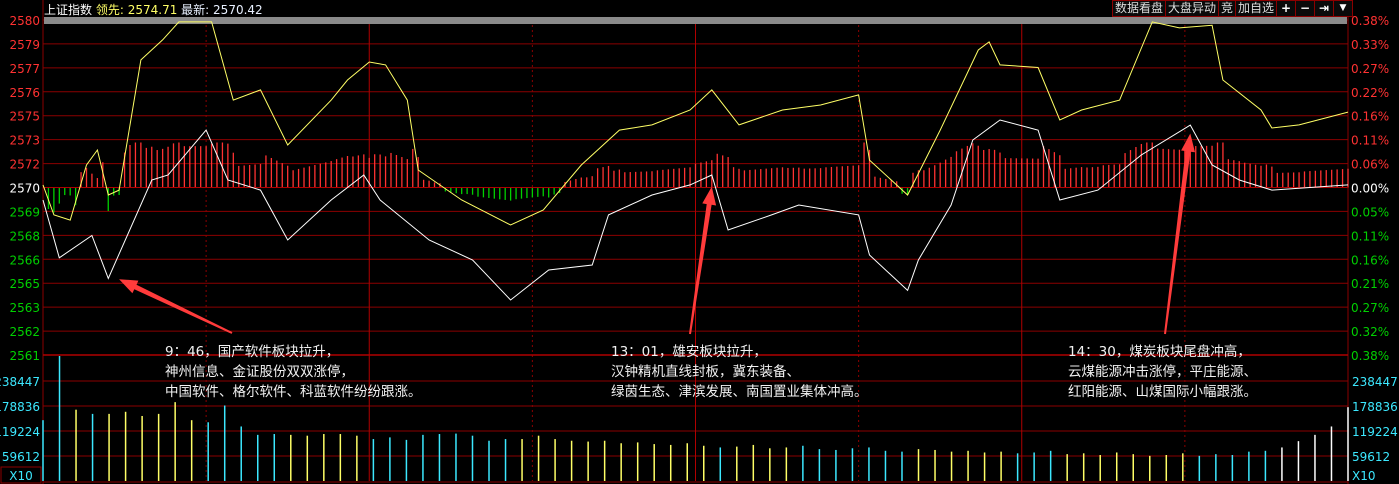 The image size is (1399, 484). I want to click on annotation-line: 云煤能源冲击涨停，平庄能源、, so click(1162, 372).